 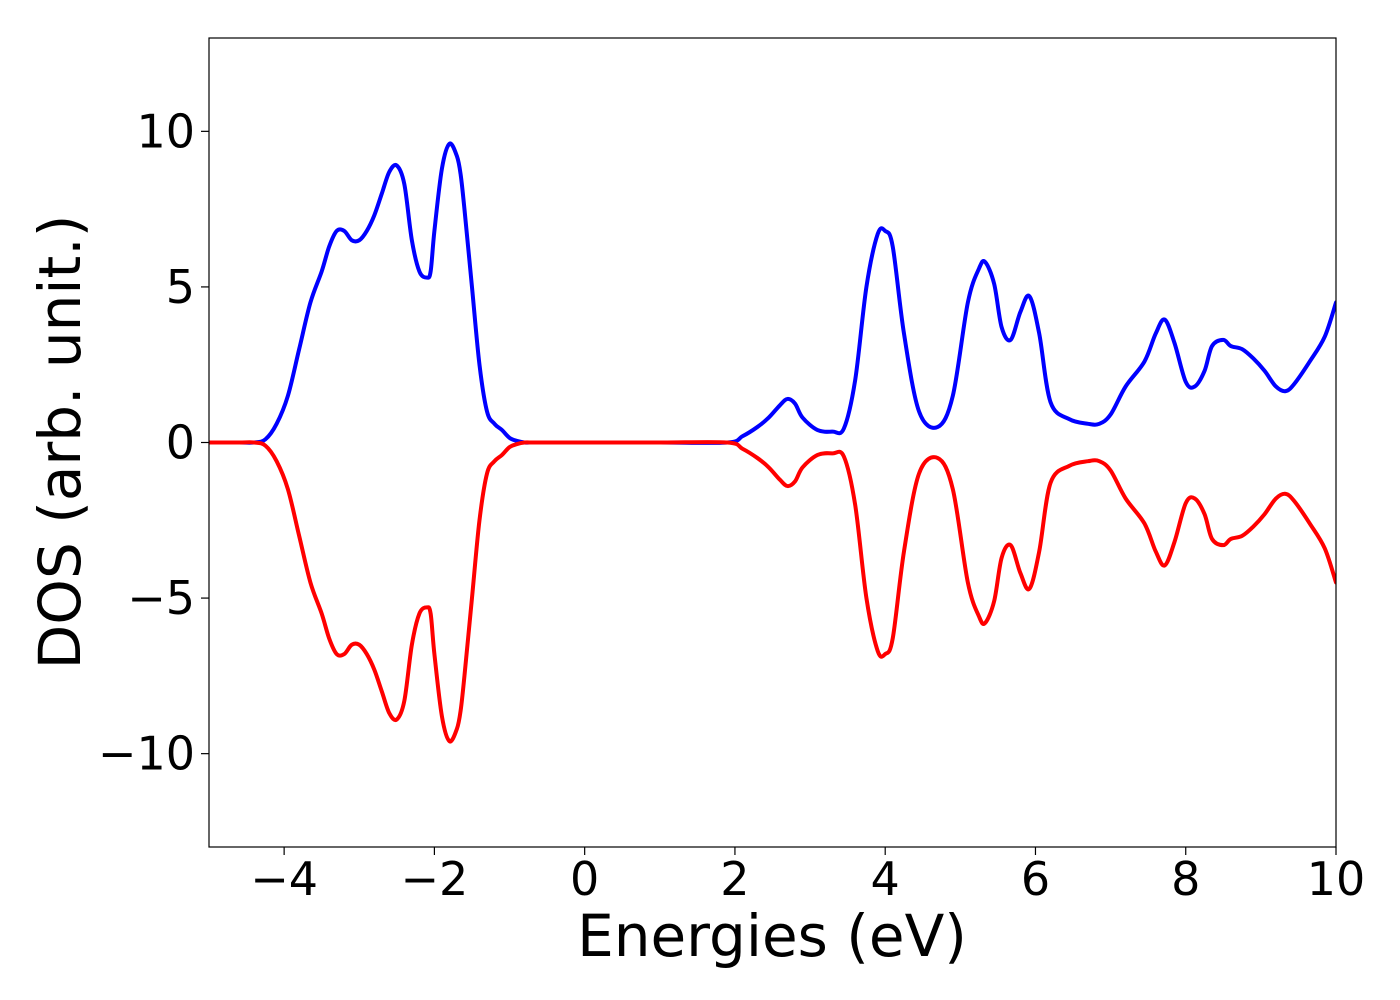 I want to click on y-tick-label: 0, so click(x=180, y=443).